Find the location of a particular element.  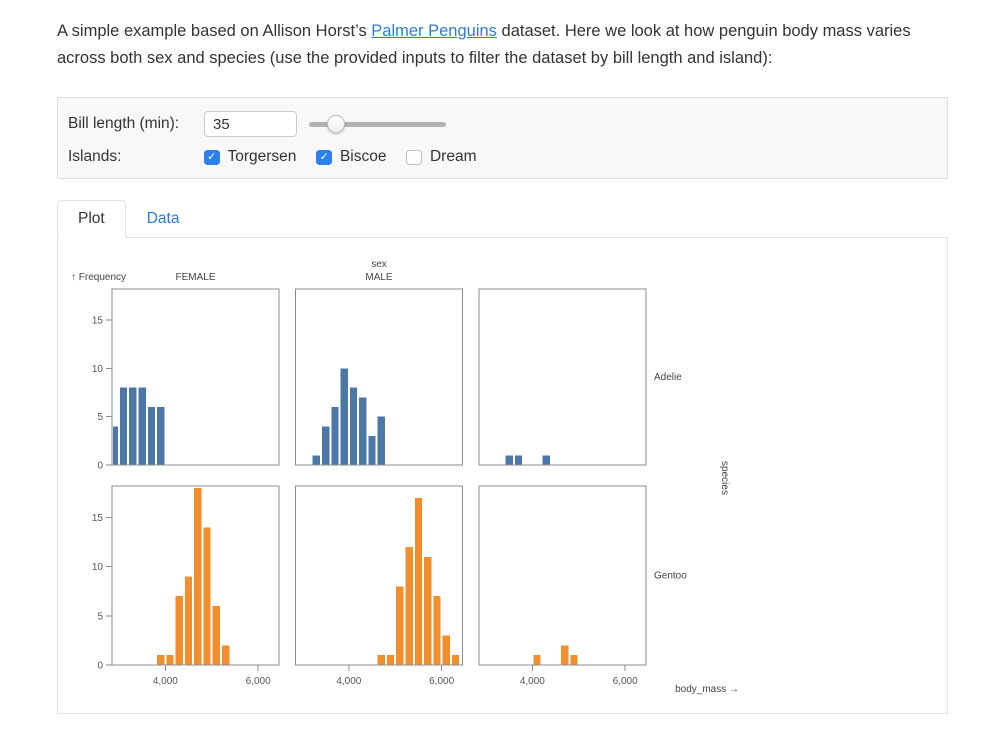

slider-track is located at coordinates (377, 125).